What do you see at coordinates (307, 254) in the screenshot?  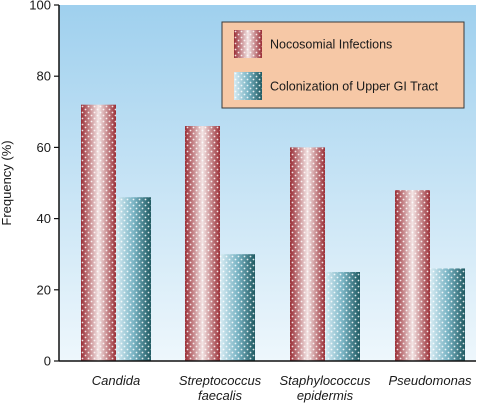 I see `bar-nosocomial-2-texture` at bounding box center [307, 254].